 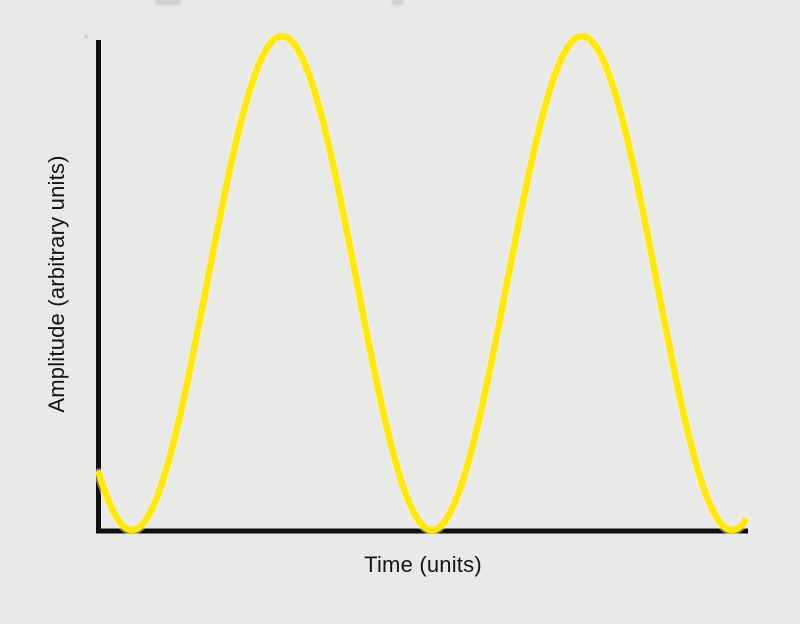 What do you see at coordinates (56, 284) in the screenshot?
I see `y-axis-label: Amplitude (arbitrary units)` at bounding box center [56, 284].